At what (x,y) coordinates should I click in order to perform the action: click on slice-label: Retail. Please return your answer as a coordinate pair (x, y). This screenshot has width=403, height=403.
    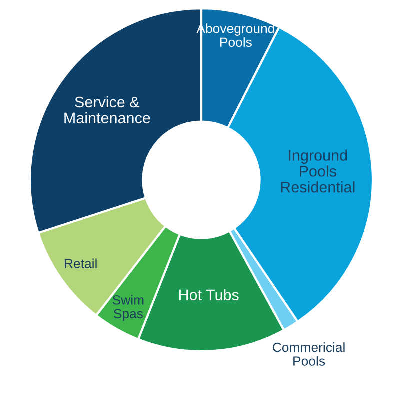
    Looking at the image, I should click on (81, 263).